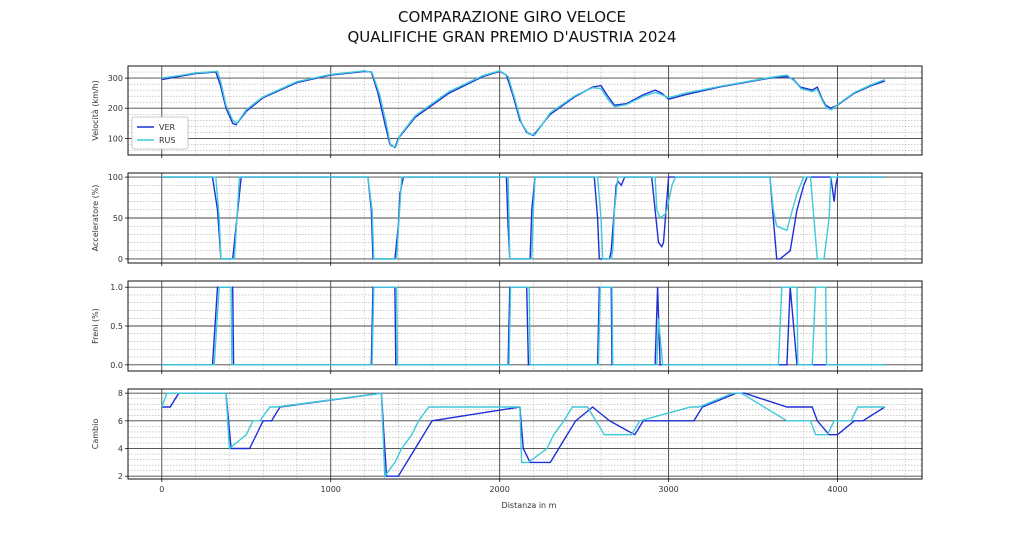  What do you see at coordinates (499, 489) in the screenshot?
I see `x-tick-label: 2000` at bounding box center [499, 489].